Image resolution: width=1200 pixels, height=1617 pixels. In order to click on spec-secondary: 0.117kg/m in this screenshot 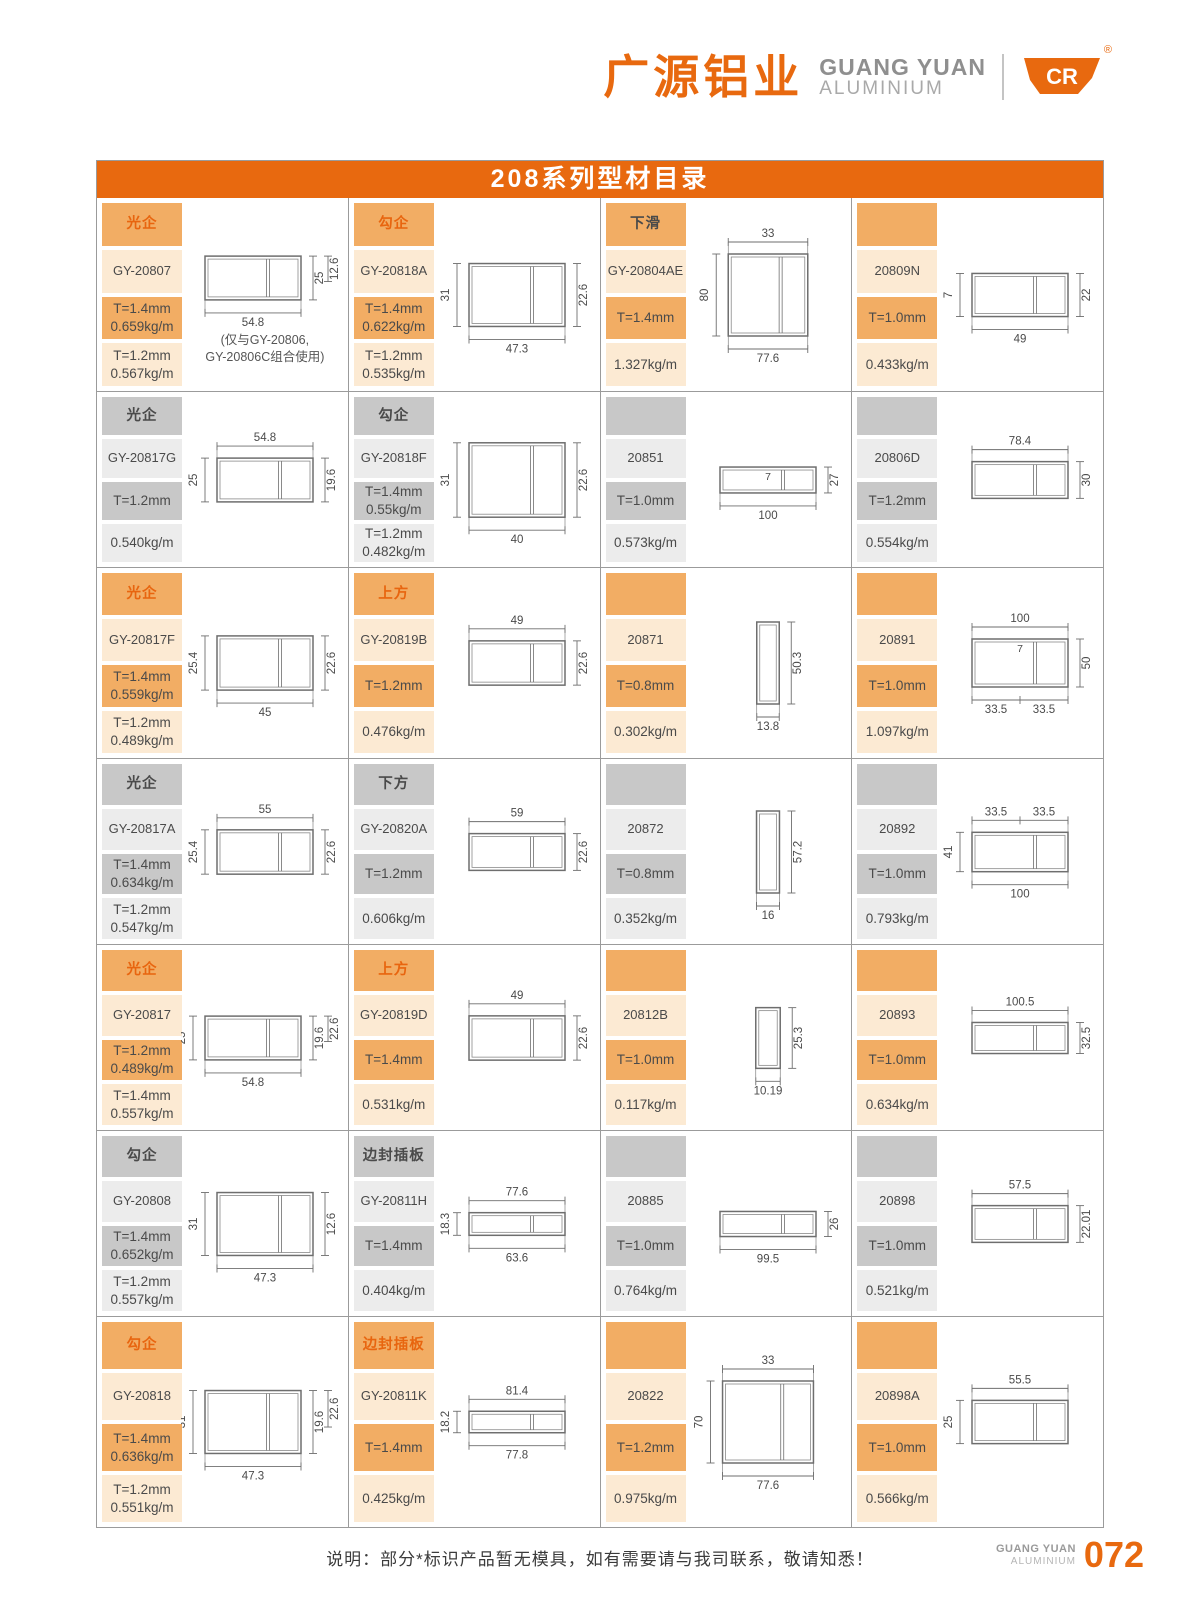, I will do `click(645, 1104)`.